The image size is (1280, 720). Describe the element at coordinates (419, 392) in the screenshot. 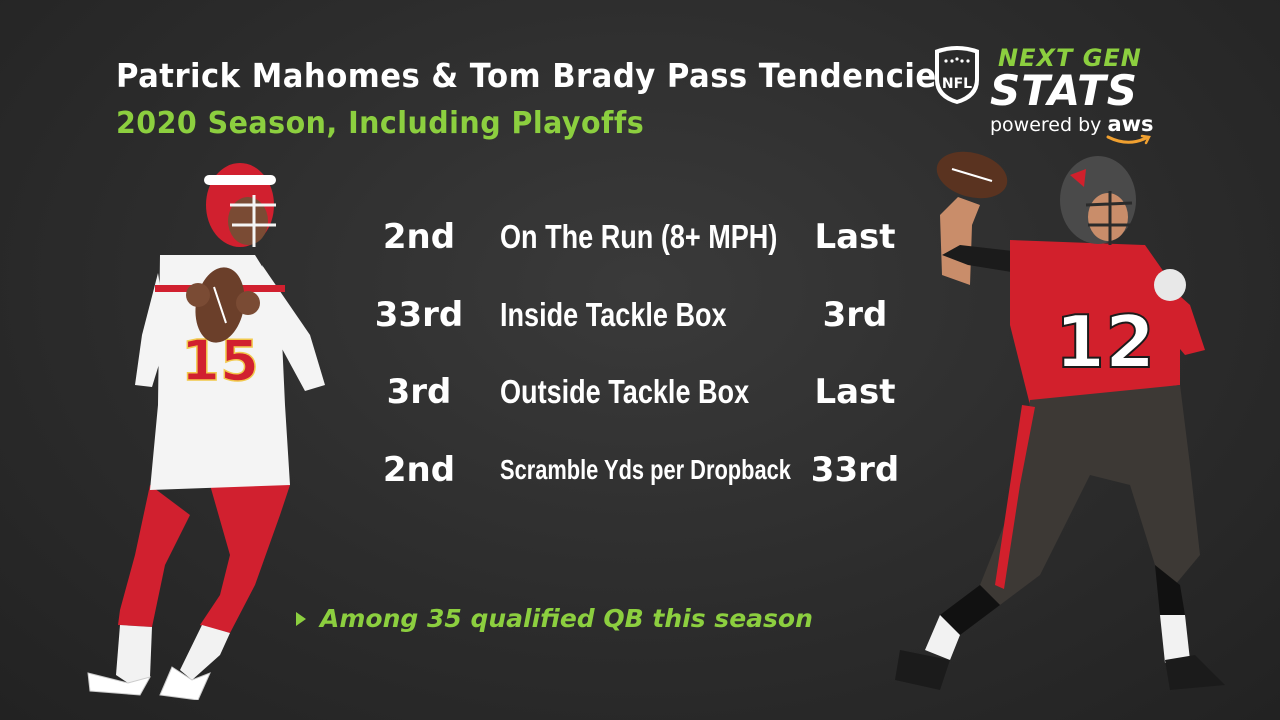

I see `mahomes-rank: 3rd` at that location.